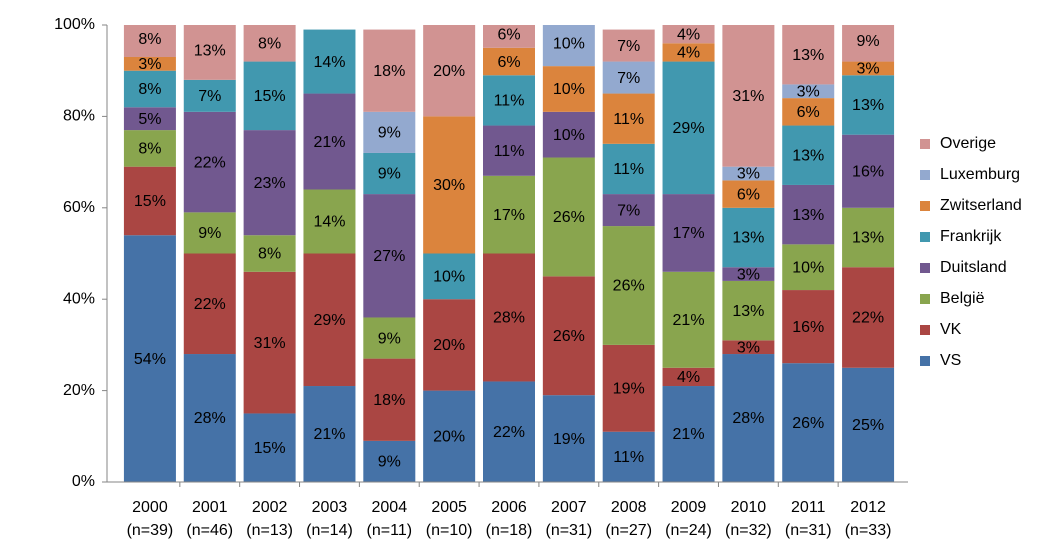  What do you see at coordinates (509, 507) in the screenshot?
I see `x-tick-label: 2006` at bounding box center [509, 507].